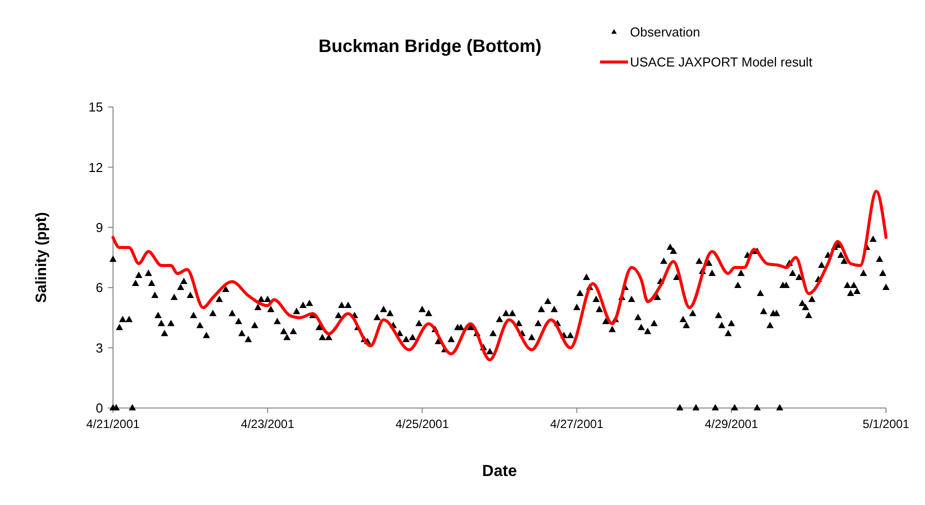  What do you see at coordinates (95, 167) in the screenshot?
I see `y-tick-label: 12` at bounding box center [95, 167].